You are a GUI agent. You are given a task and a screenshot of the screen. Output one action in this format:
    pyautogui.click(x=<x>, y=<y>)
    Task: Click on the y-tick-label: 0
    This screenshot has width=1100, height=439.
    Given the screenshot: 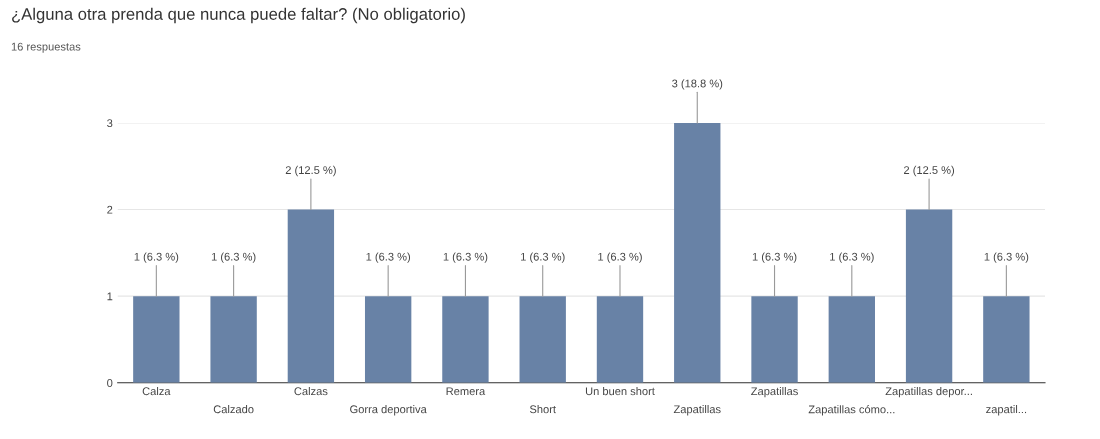 What is the action you would take?
    pyautogui.click(x=110, y=383)
    